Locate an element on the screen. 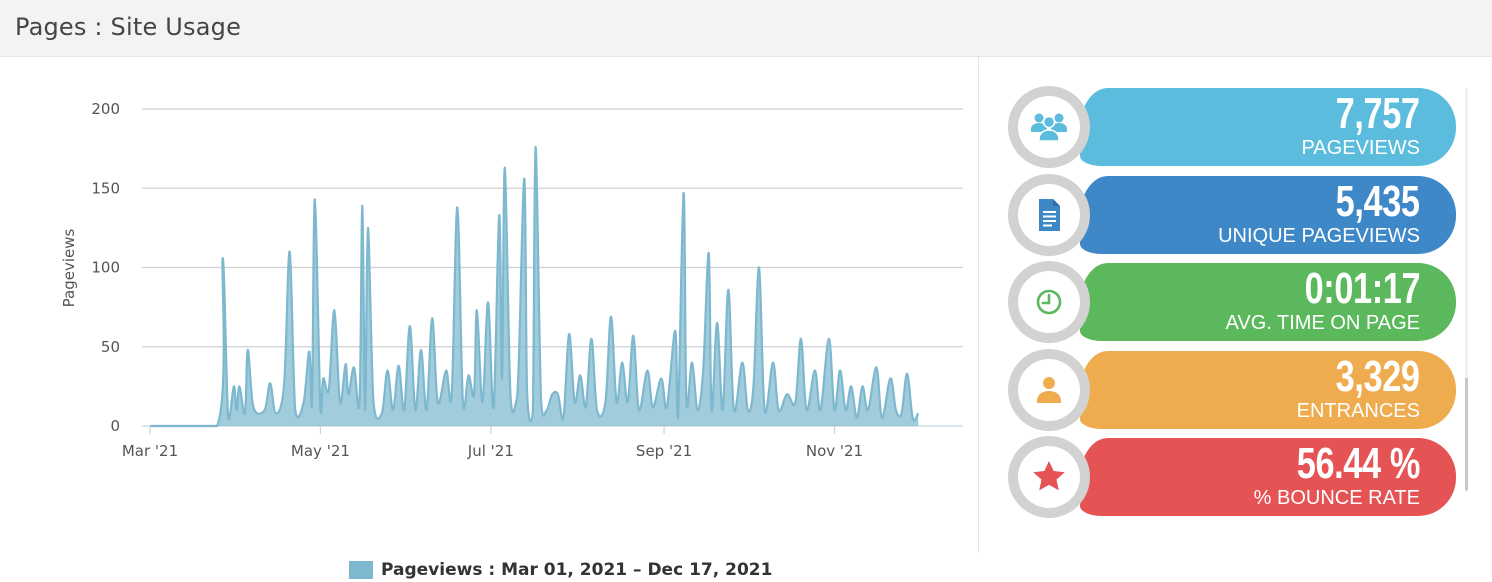  star-icon is located at coordinates (1049, 477).